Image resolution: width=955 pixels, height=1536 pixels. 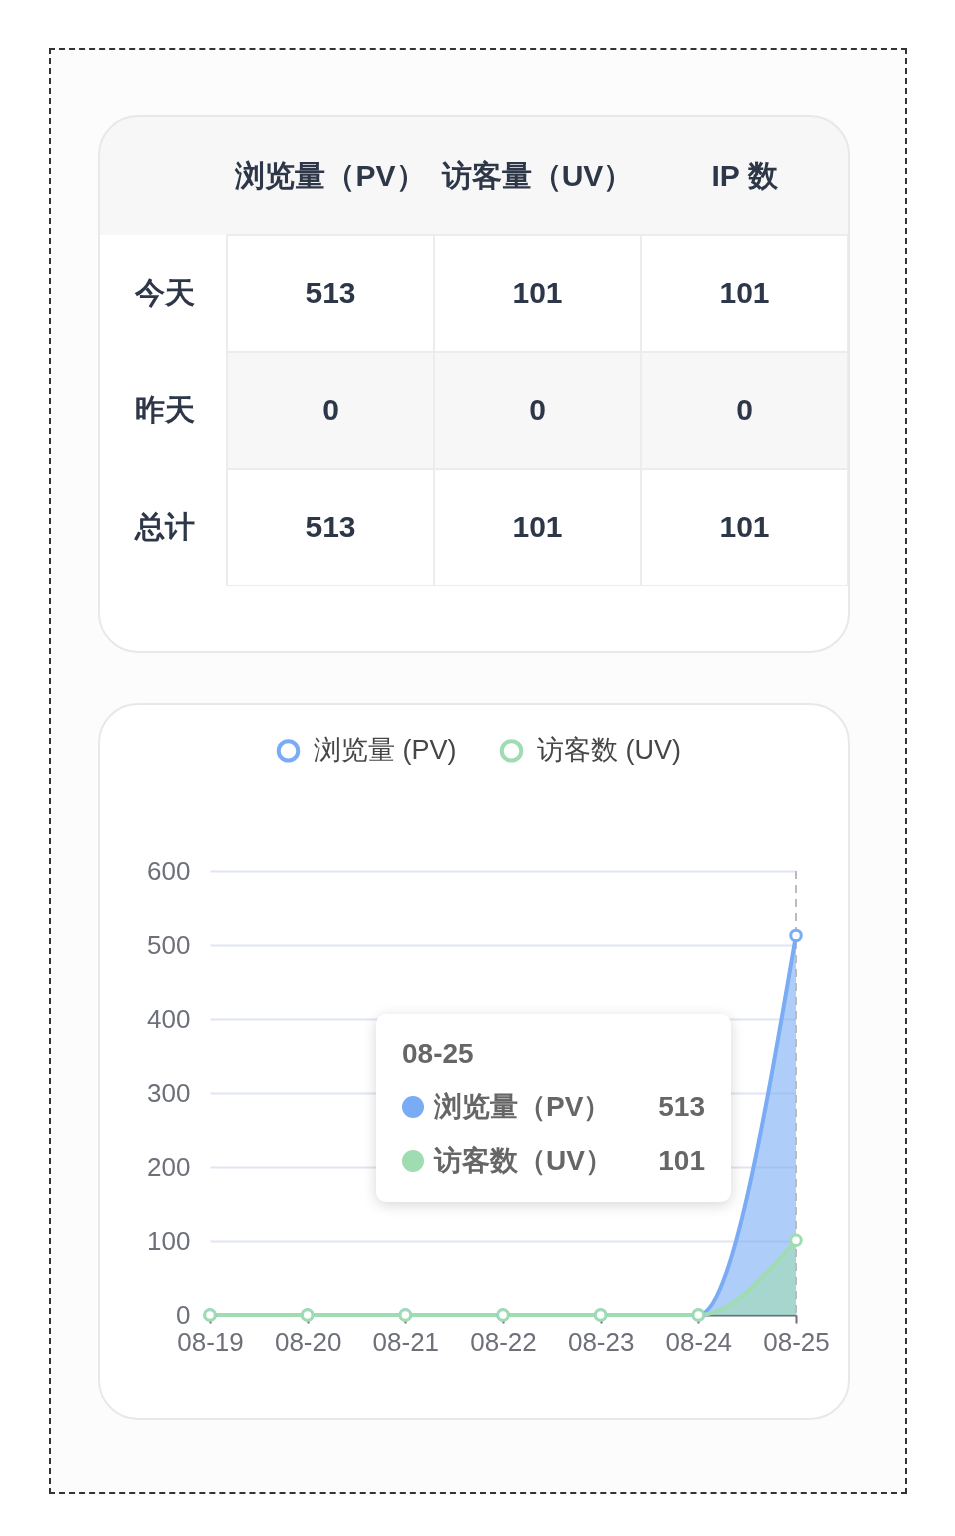 What do you see at coordinates (169, 944) in the screenshot?
I see `y-tick-label: 500` at bounding box center [169, 944].